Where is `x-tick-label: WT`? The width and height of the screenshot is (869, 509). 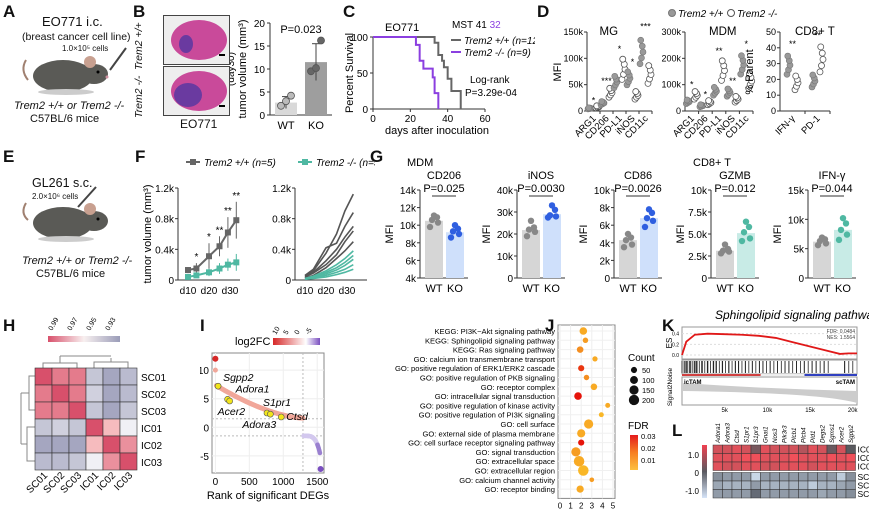
x-tick-label: WT is located at coordinates (724, 289).